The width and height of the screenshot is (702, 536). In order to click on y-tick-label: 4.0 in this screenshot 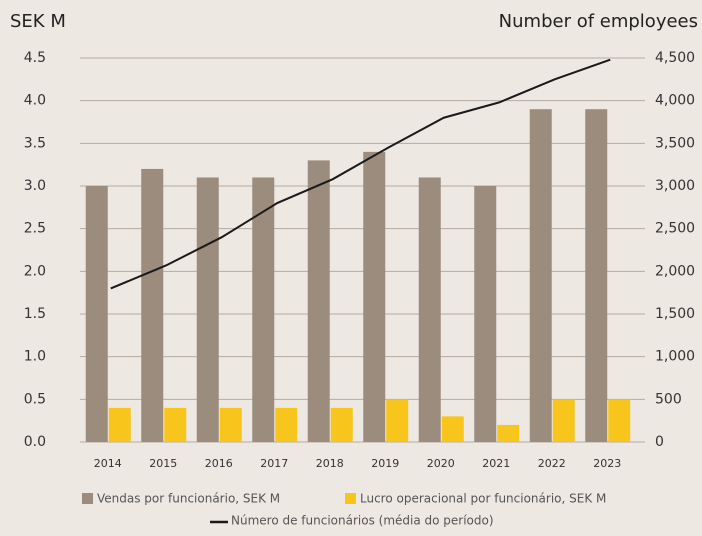, I will do `click(35, 101)`.